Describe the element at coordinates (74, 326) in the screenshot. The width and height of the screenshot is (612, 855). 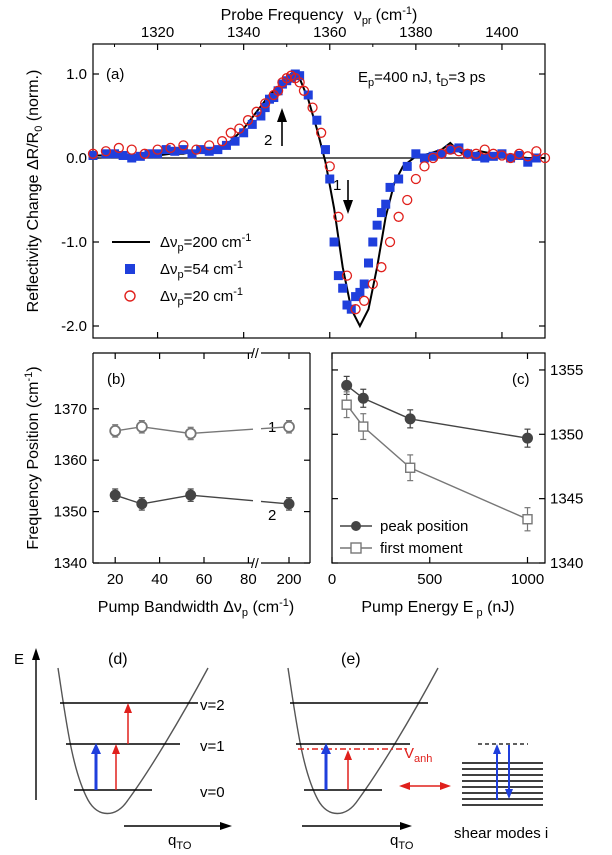
I see `panel-a-y-tick-label: -2.0` at that location.